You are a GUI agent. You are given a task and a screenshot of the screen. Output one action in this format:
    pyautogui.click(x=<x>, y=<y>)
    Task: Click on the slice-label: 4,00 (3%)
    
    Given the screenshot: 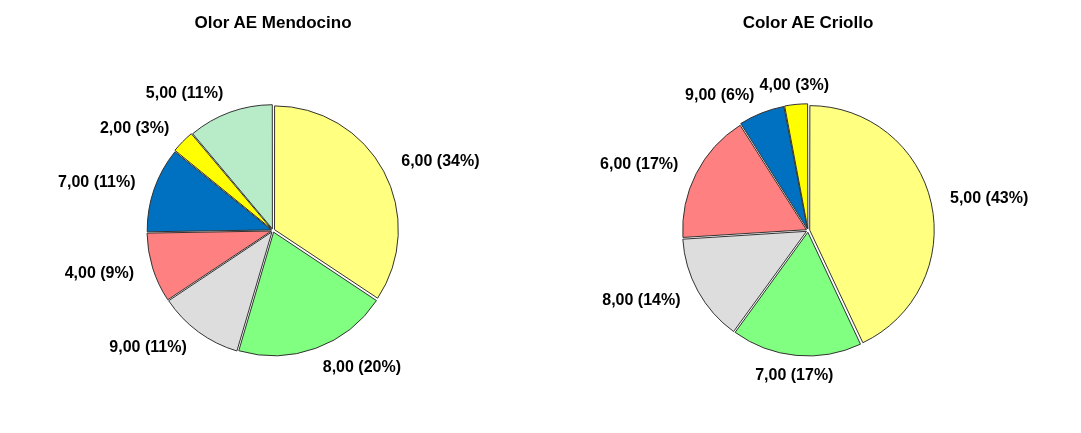 What is the action you would take?
    pyautogui.click(x=794, y=85)
    